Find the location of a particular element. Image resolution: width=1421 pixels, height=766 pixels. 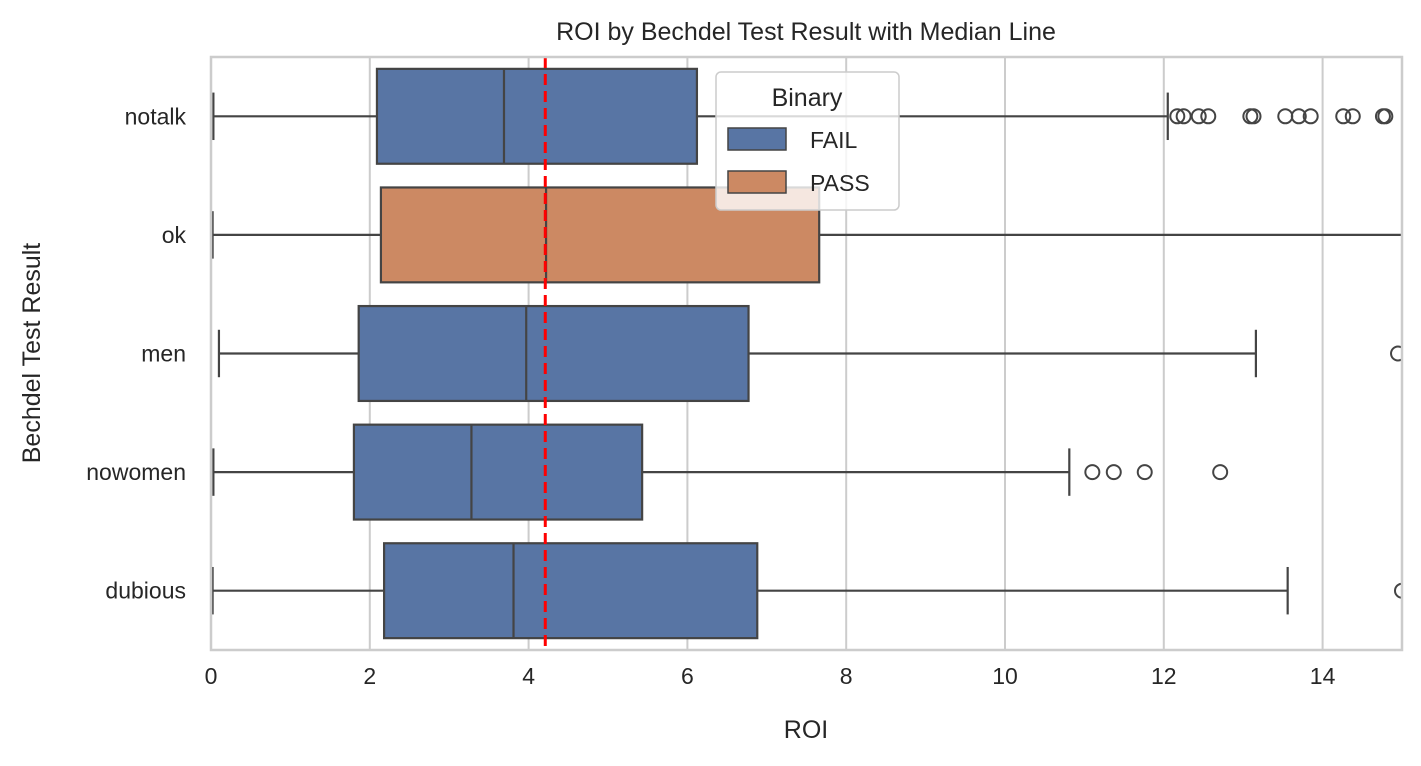

x-axis-label: ROI is located at coordinates (806, 730).